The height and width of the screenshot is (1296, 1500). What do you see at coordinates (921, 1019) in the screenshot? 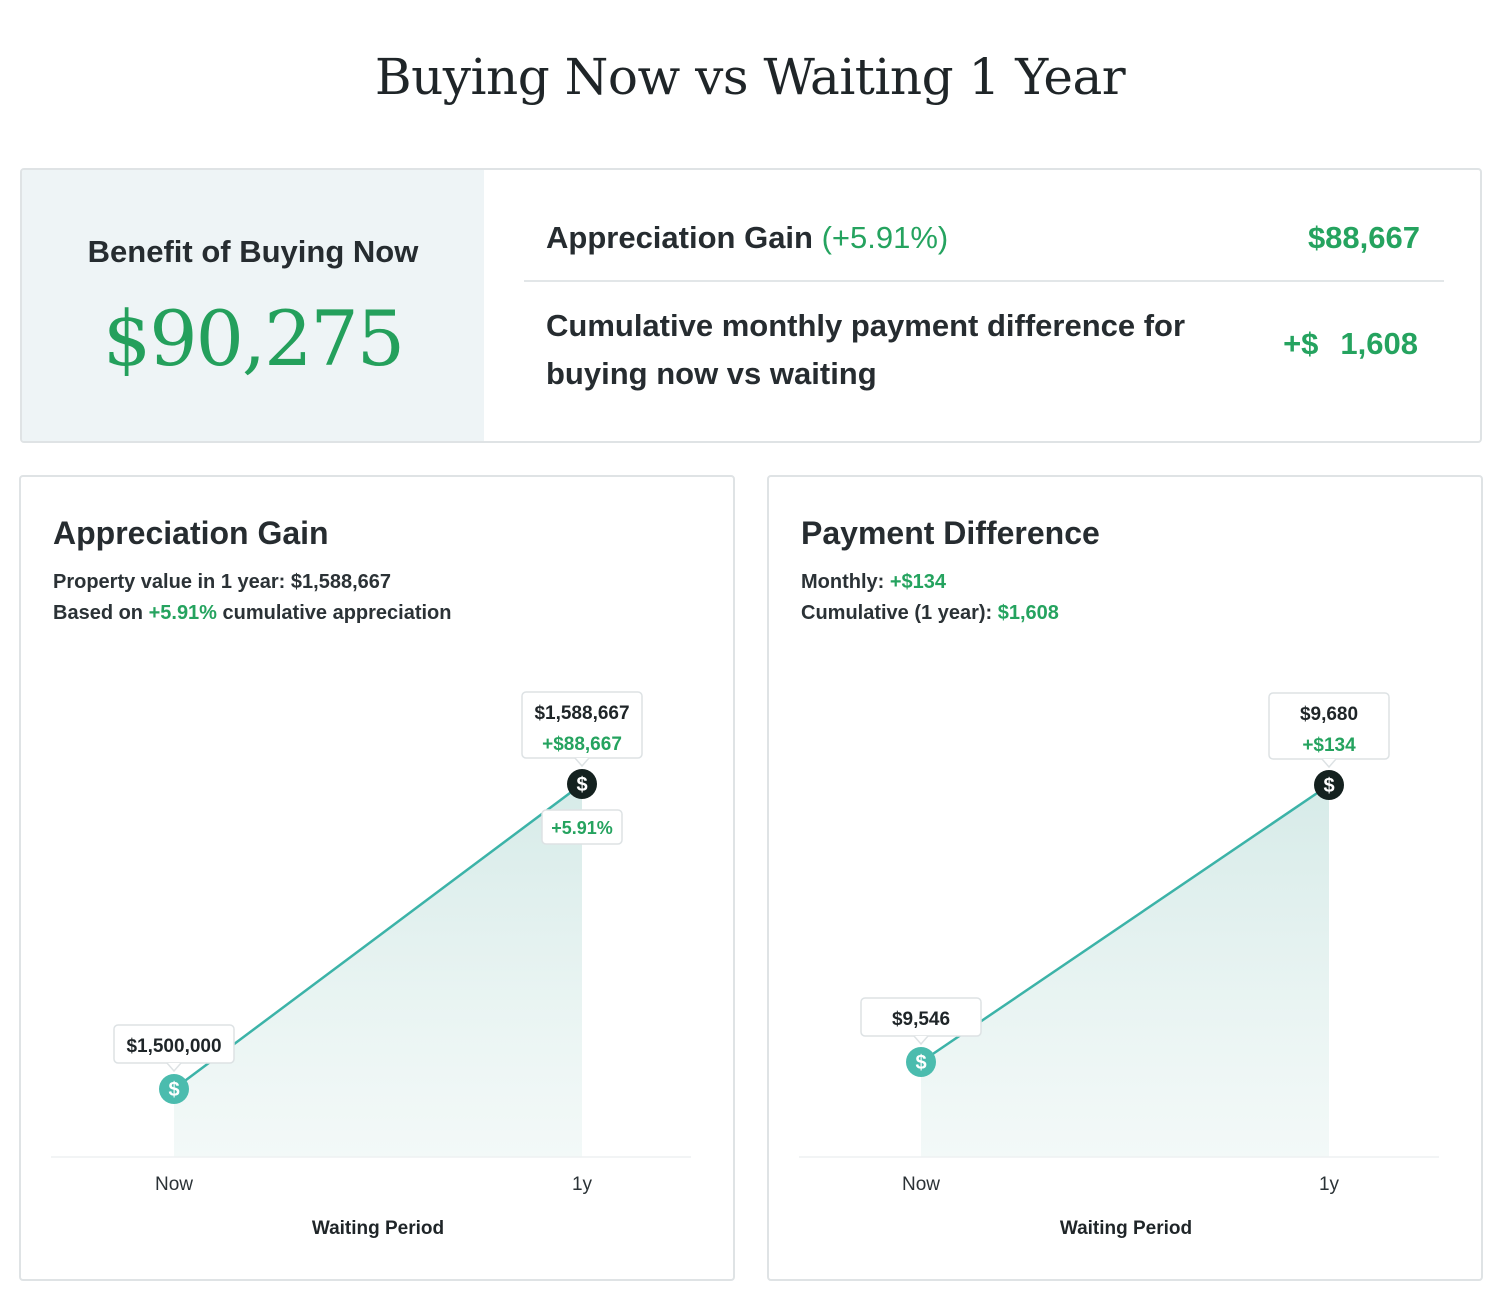
I see `start-tooltip-line-1: $9,546` at bounding box center [921, 1019].